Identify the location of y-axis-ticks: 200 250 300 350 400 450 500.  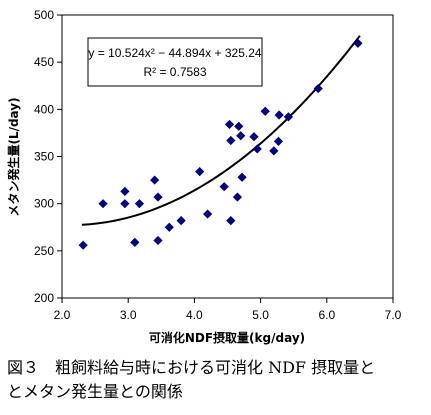
(48, 156).